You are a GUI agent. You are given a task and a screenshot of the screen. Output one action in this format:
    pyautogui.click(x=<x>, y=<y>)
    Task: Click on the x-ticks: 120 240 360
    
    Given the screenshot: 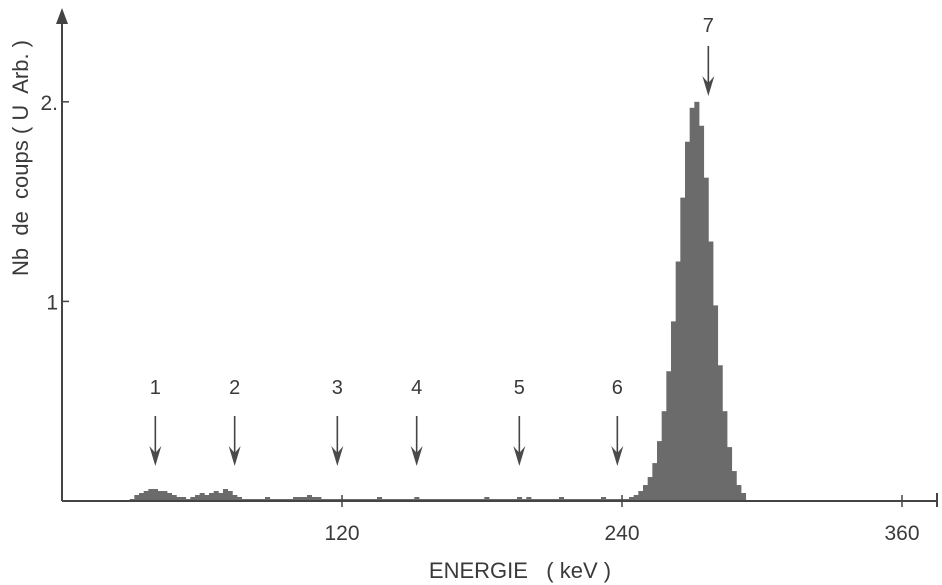 What is the action you would take?
    pyautogui.click(x=622, y=520)
    